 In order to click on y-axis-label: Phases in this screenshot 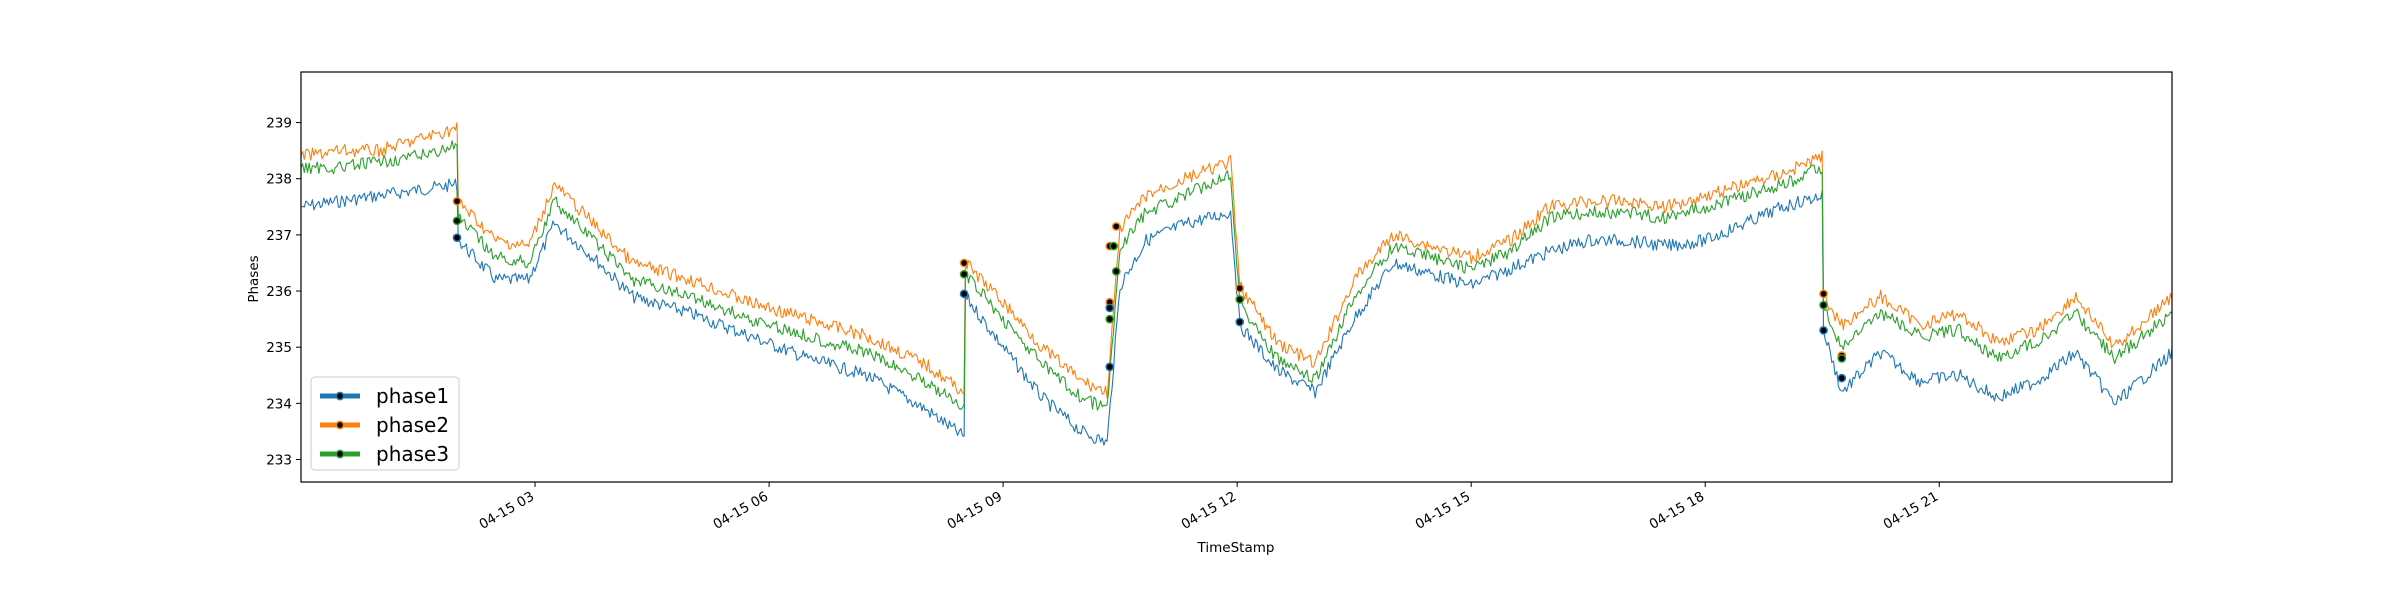, I will do `click(254, 278)`.